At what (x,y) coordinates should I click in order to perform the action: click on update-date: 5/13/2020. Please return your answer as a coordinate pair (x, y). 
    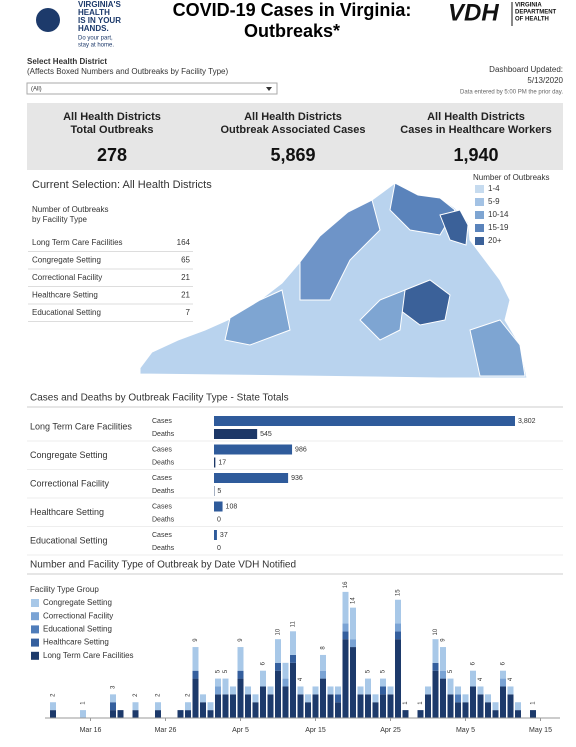
    Looking at the image, I should click on (545, 80).